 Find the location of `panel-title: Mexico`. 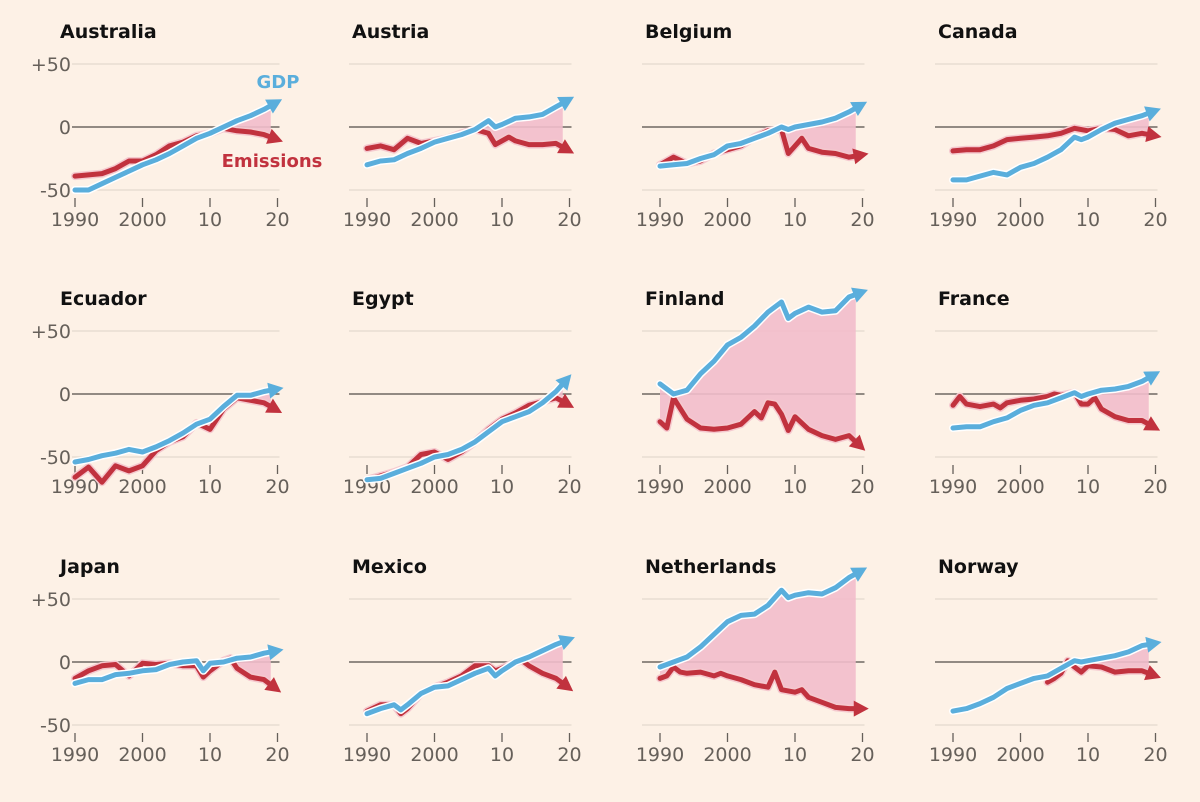

panel-title: Mexico is located at coordinates (389, 567).